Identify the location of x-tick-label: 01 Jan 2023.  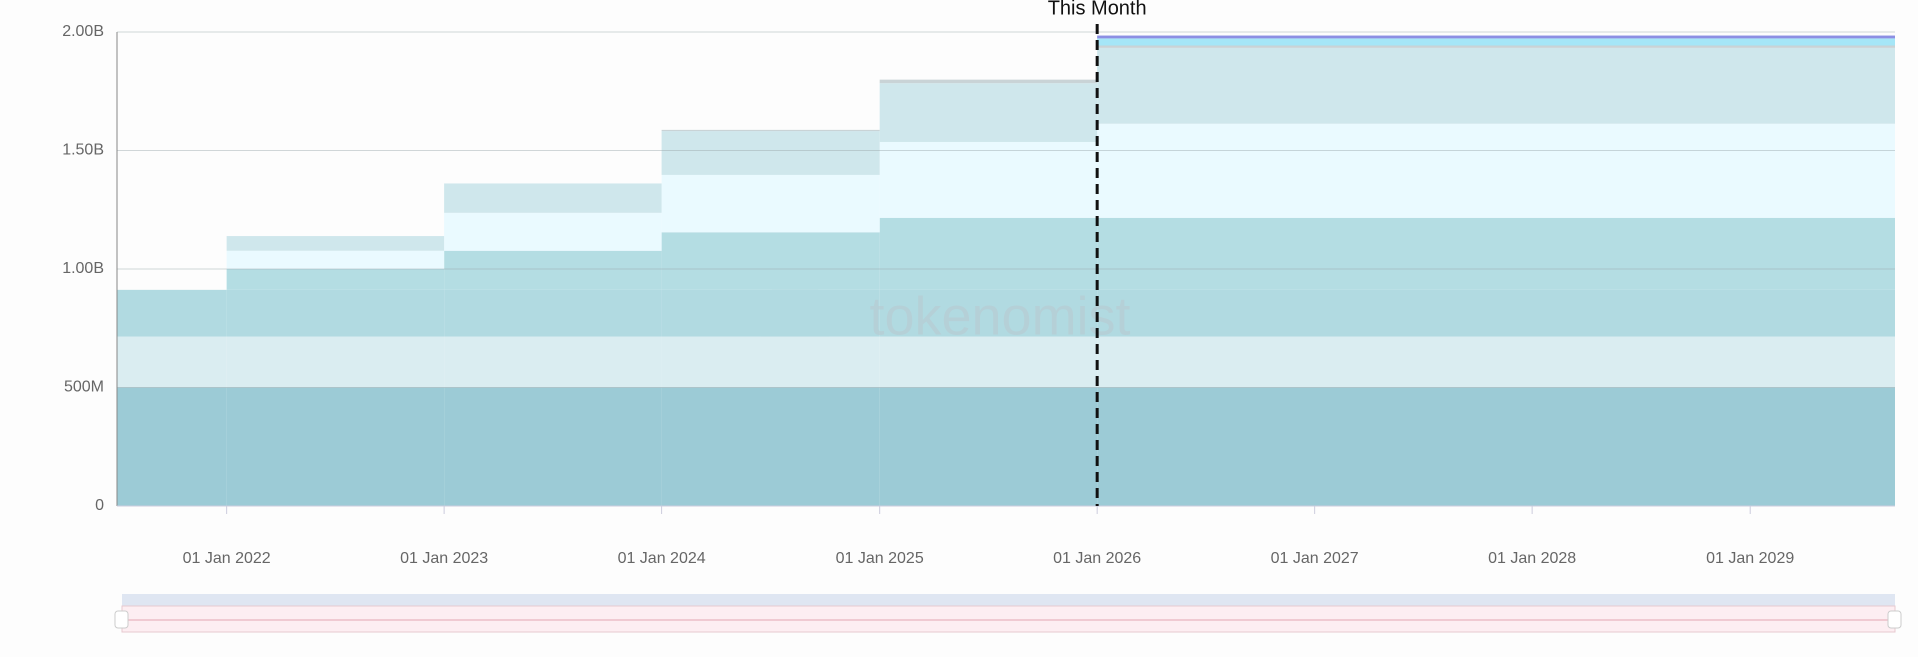
(444, 558).